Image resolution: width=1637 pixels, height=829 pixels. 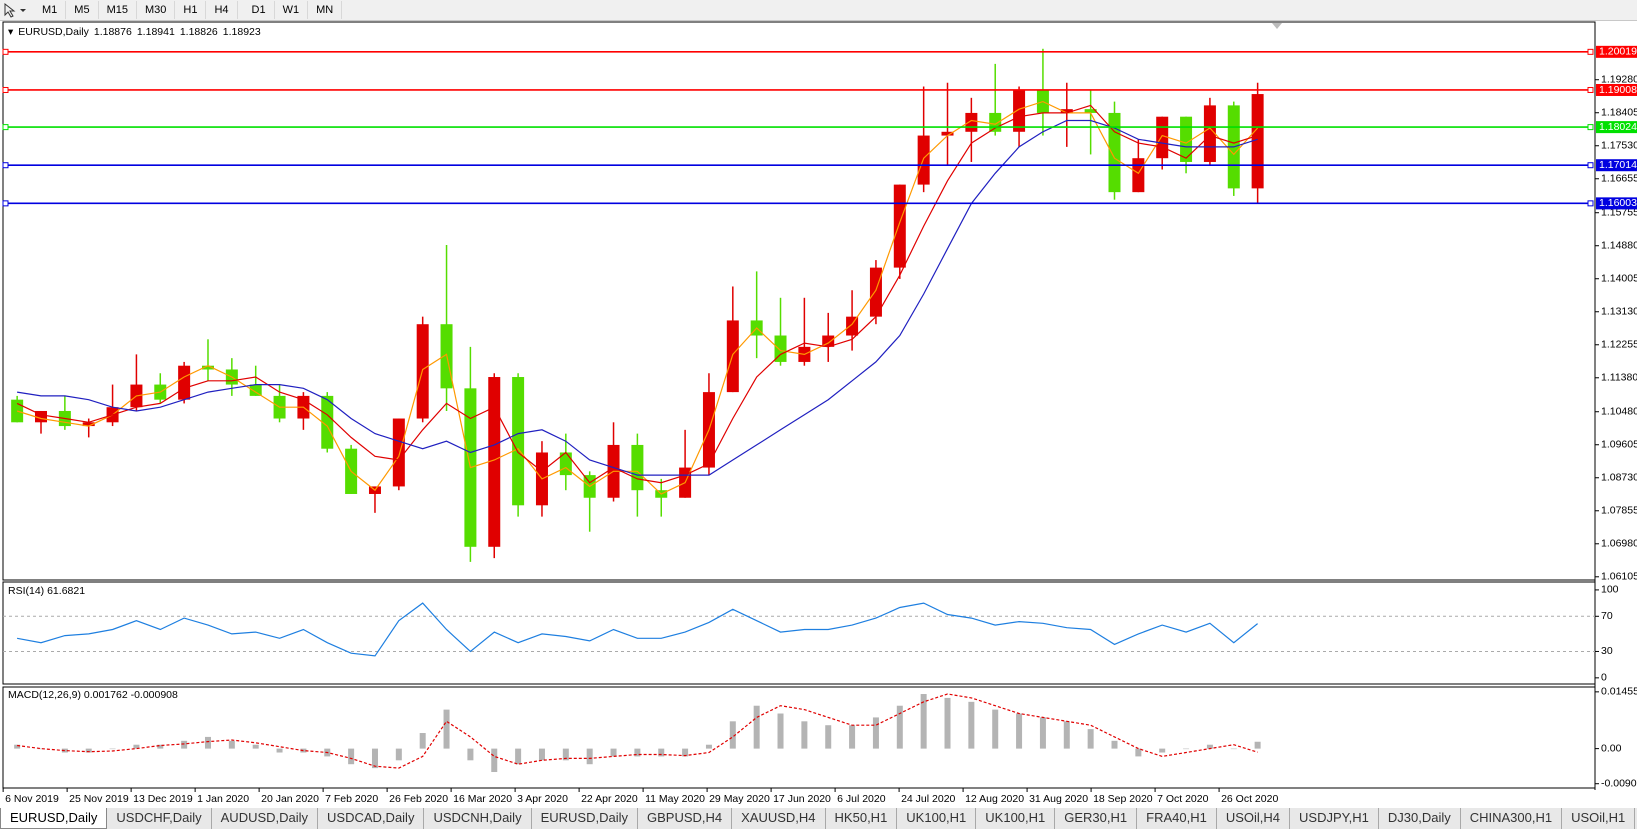 I want to click on x-tick-label: 1 Jan 2020, so click(x=223, y=799).